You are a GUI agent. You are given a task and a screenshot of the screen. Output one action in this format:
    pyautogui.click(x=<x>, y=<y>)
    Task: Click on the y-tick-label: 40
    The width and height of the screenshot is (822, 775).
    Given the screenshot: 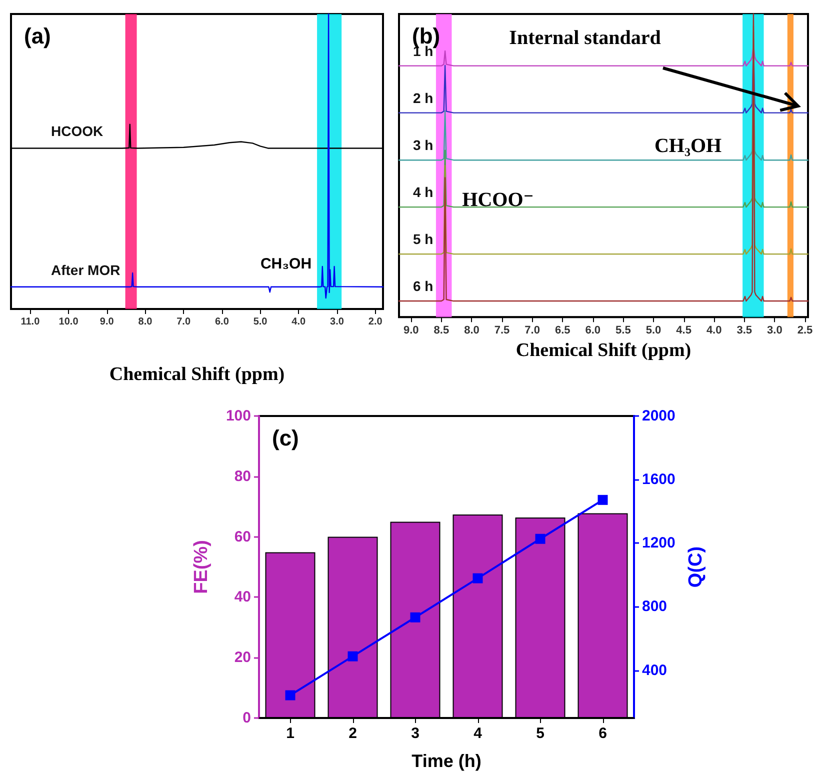 What is the action you would take?
    pyautogui.click(x=242, y=597)
    